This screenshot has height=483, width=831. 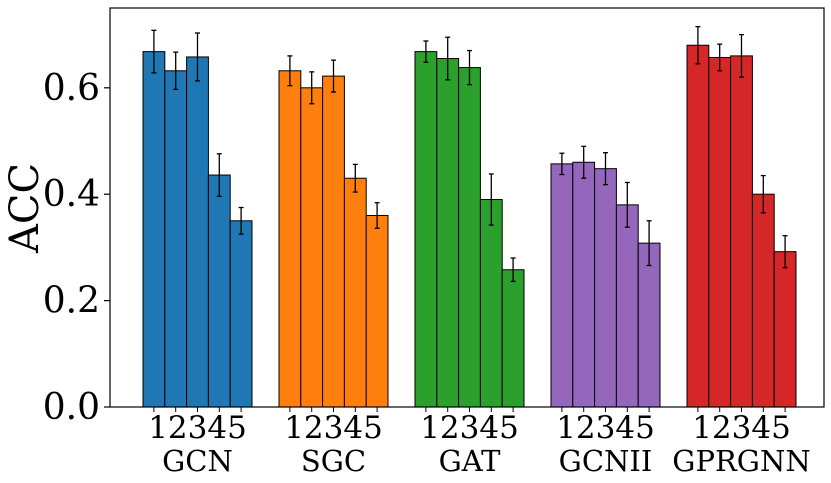 What do you see at coordinates (71, 407) in the screenshot?
I see `y-tick-label: 0.0` at bounding box center [71, 407].